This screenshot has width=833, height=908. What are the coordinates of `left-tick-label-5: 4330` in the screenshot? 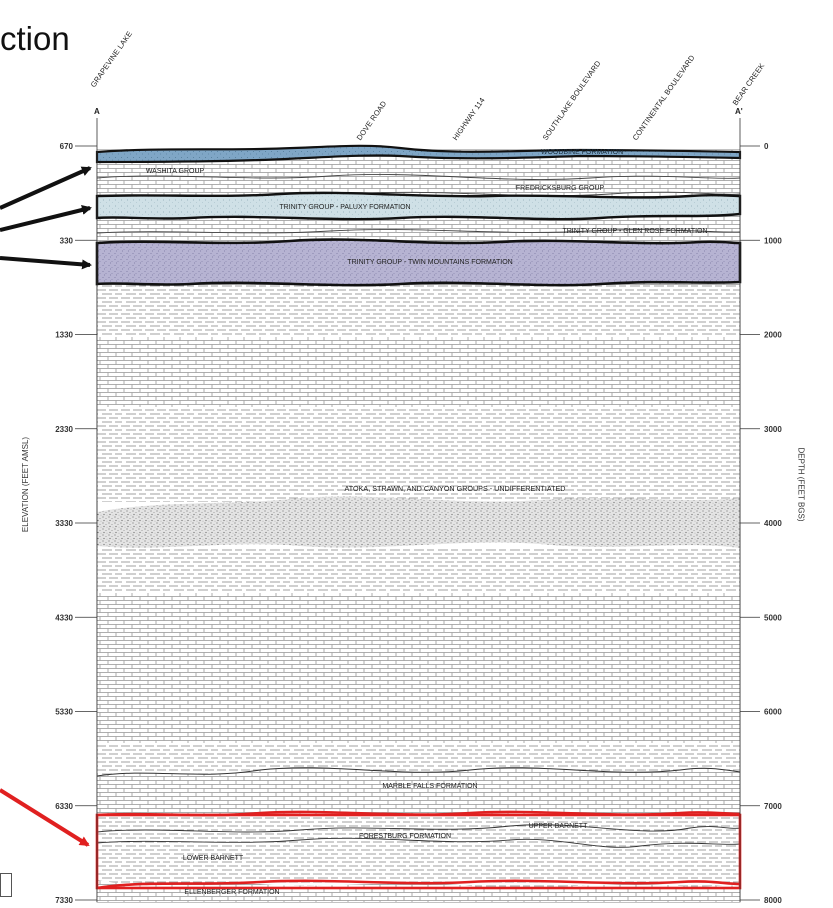 It's located at (64, 617).